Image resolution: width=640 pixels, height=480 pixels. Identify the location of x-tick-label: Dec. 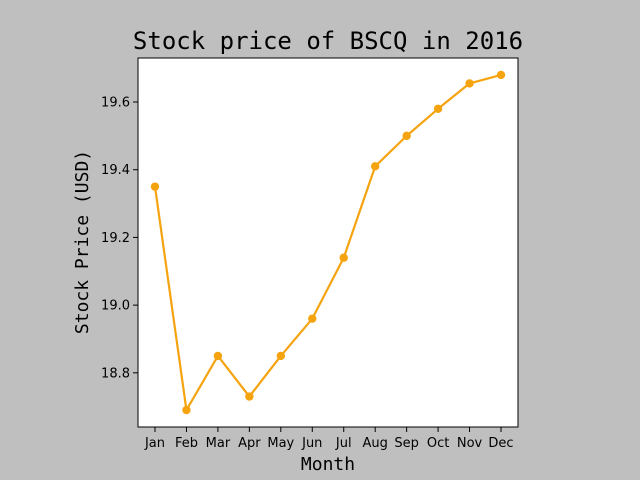
(500, 443).